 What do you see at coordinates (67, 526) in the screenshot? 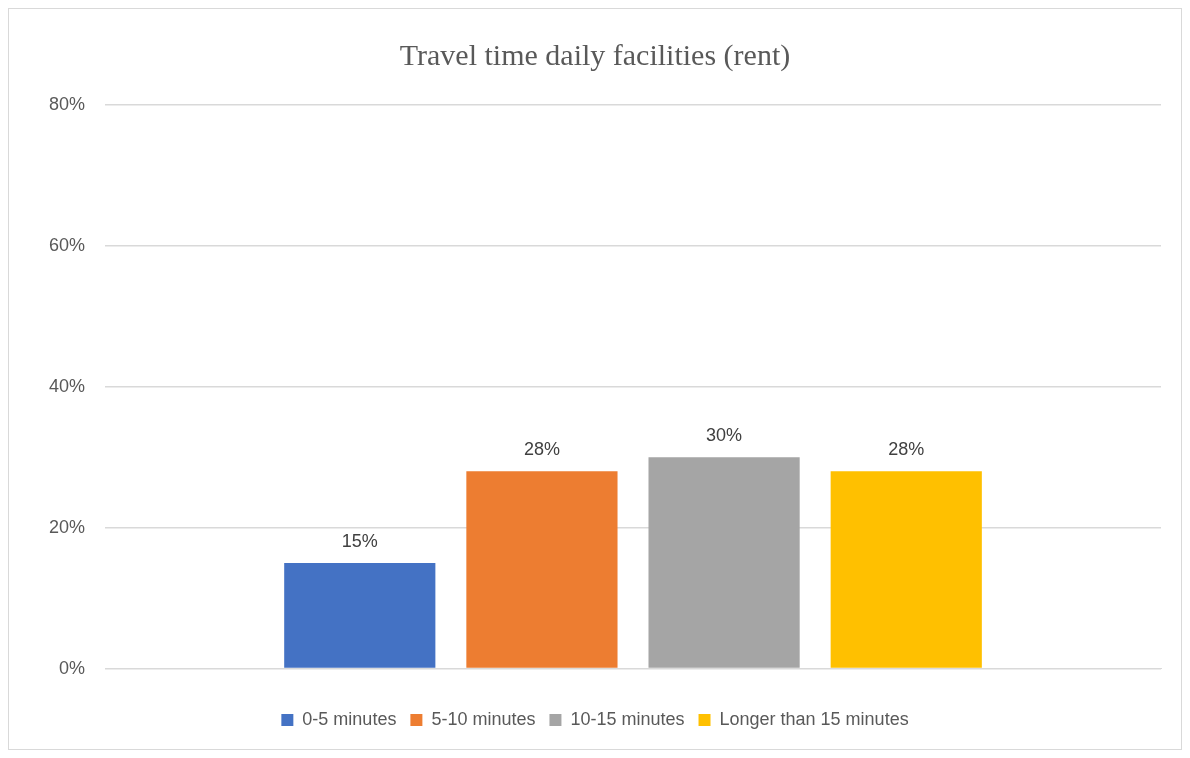
I see `y-tick-label: 20%` at bounding box center [67, 526].